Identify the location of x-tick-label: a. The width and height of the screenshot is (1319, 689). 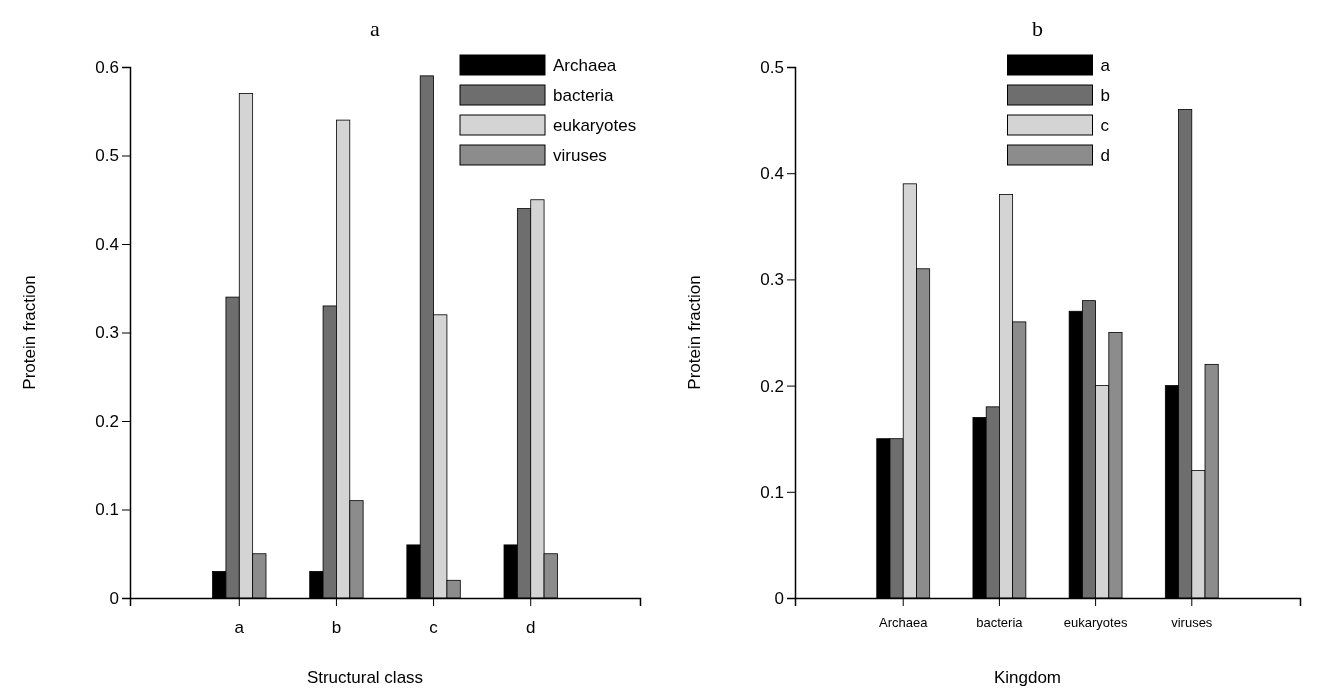
(239, 627).